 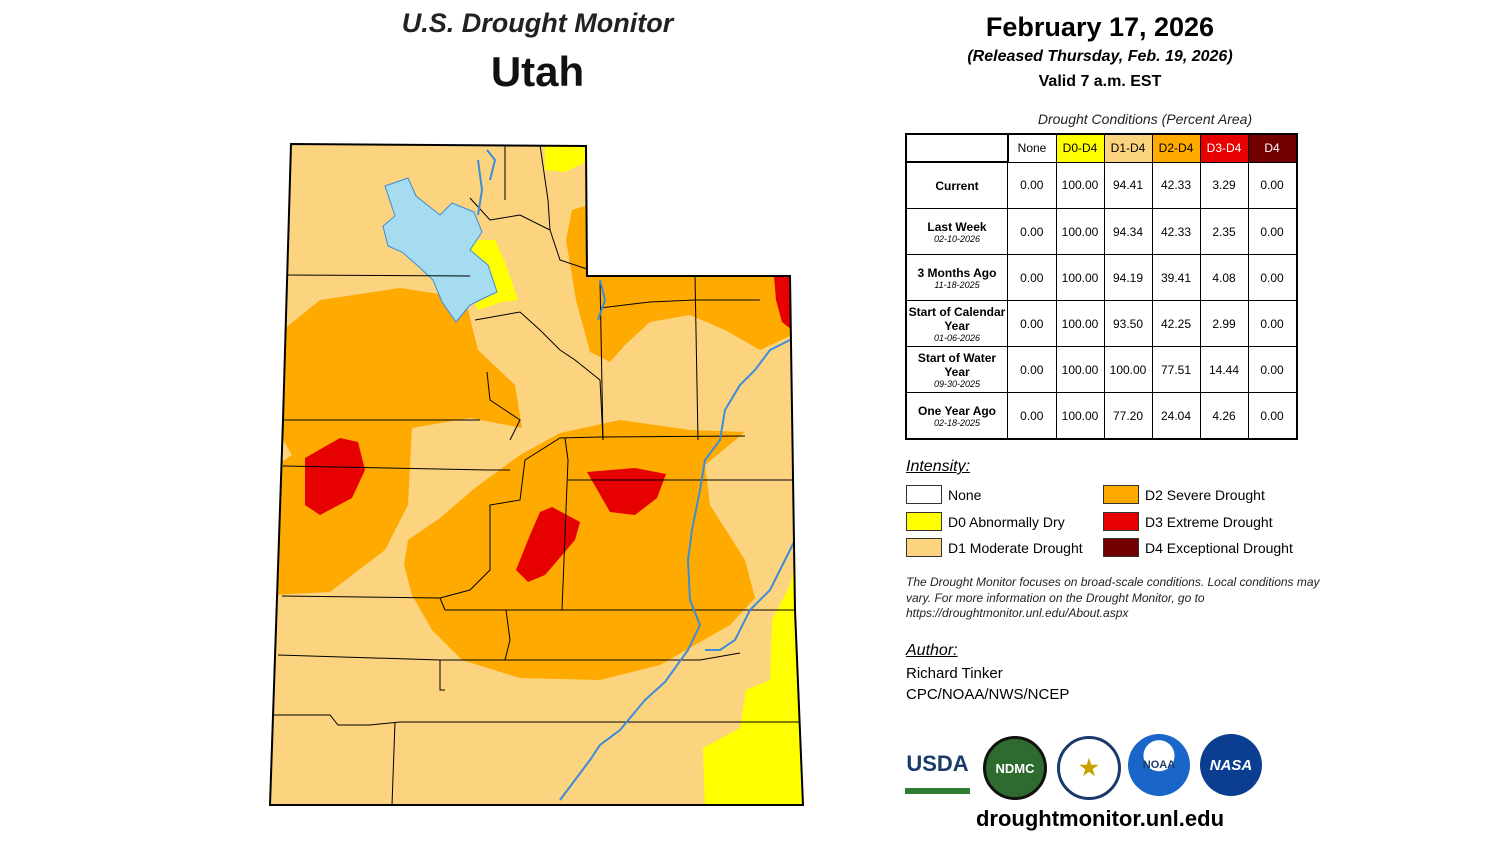 I want to click on row-date: 01-06-2026, so click(x=957, y=337).